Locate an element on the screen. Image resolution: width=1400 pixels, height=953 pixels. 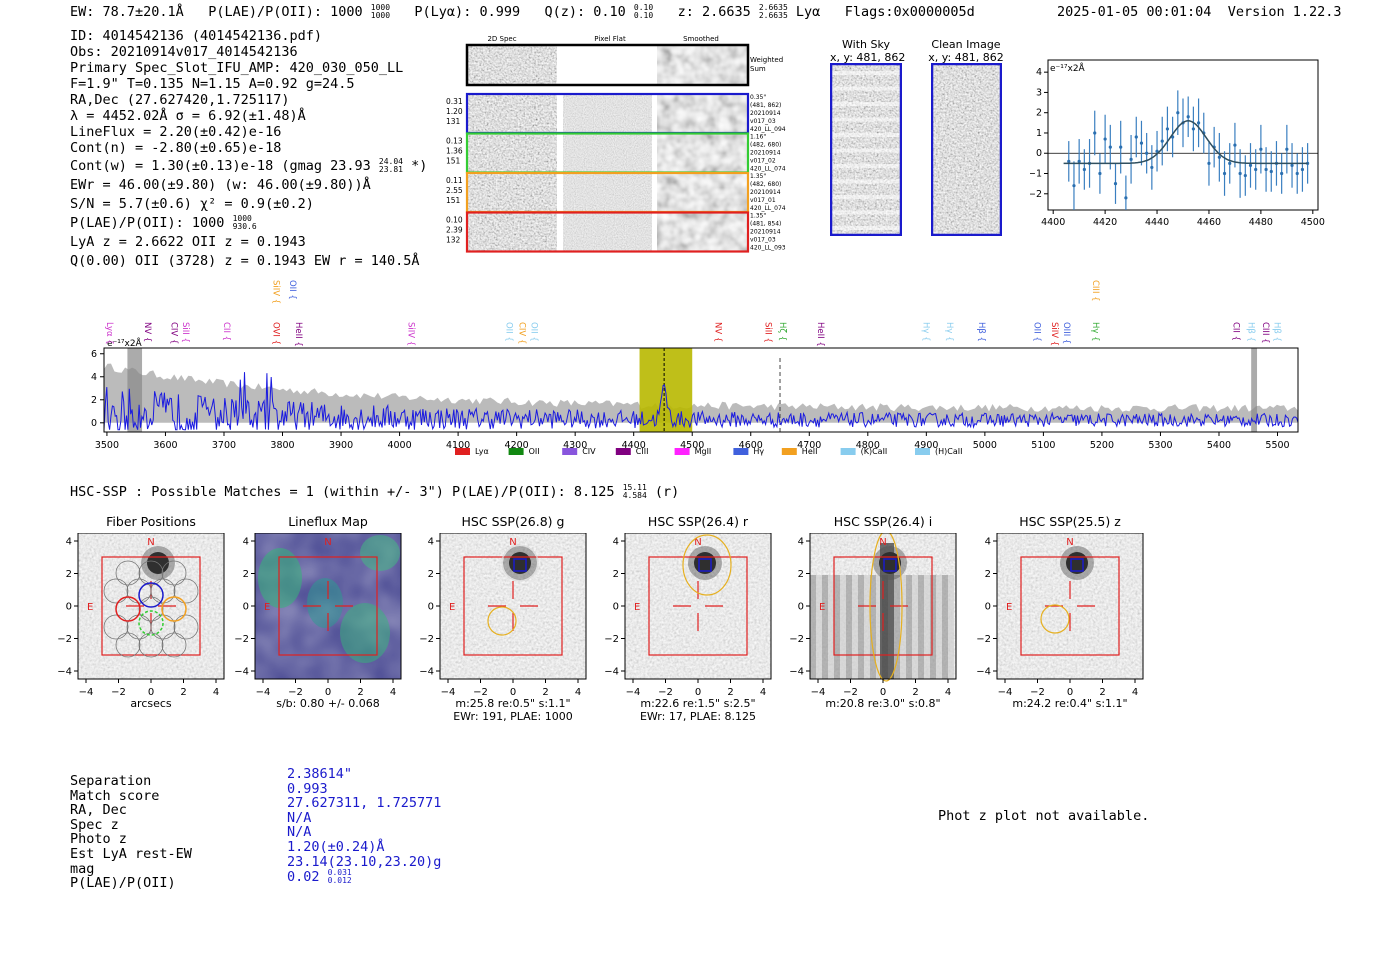
weighted-label: Weighted is located at coordinates (766, 60).